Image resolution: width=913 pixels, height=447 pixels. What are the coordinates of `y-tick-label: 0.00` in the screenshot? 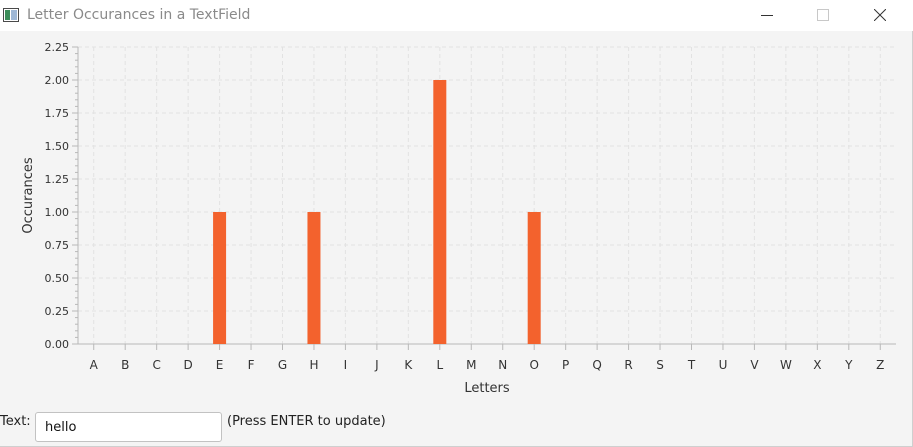 It's located at (57, 344).